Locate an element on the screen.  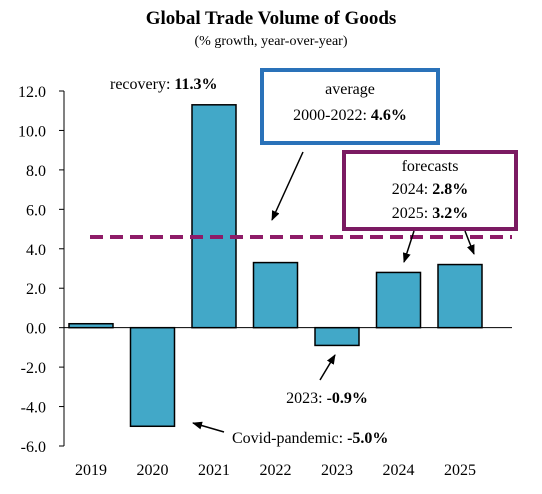
bar-2023 is located at coordinates (337, 336).